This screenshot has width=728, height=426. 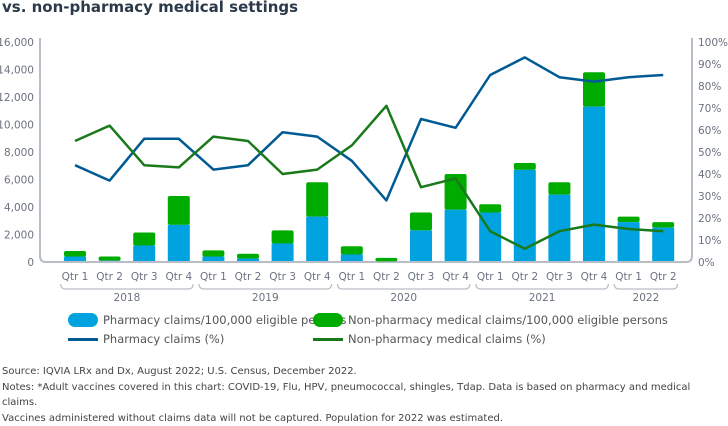 I want to click on y-right-tick-label: 80%, so click(x=709, y=87).